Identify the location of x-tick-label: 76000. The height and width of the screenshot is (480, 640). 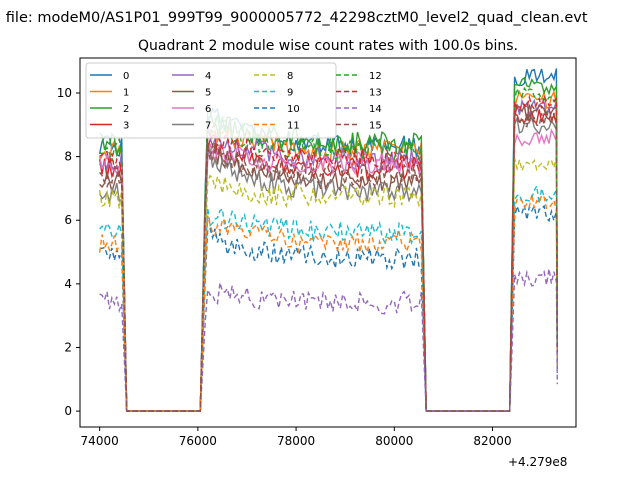
(198, 441).